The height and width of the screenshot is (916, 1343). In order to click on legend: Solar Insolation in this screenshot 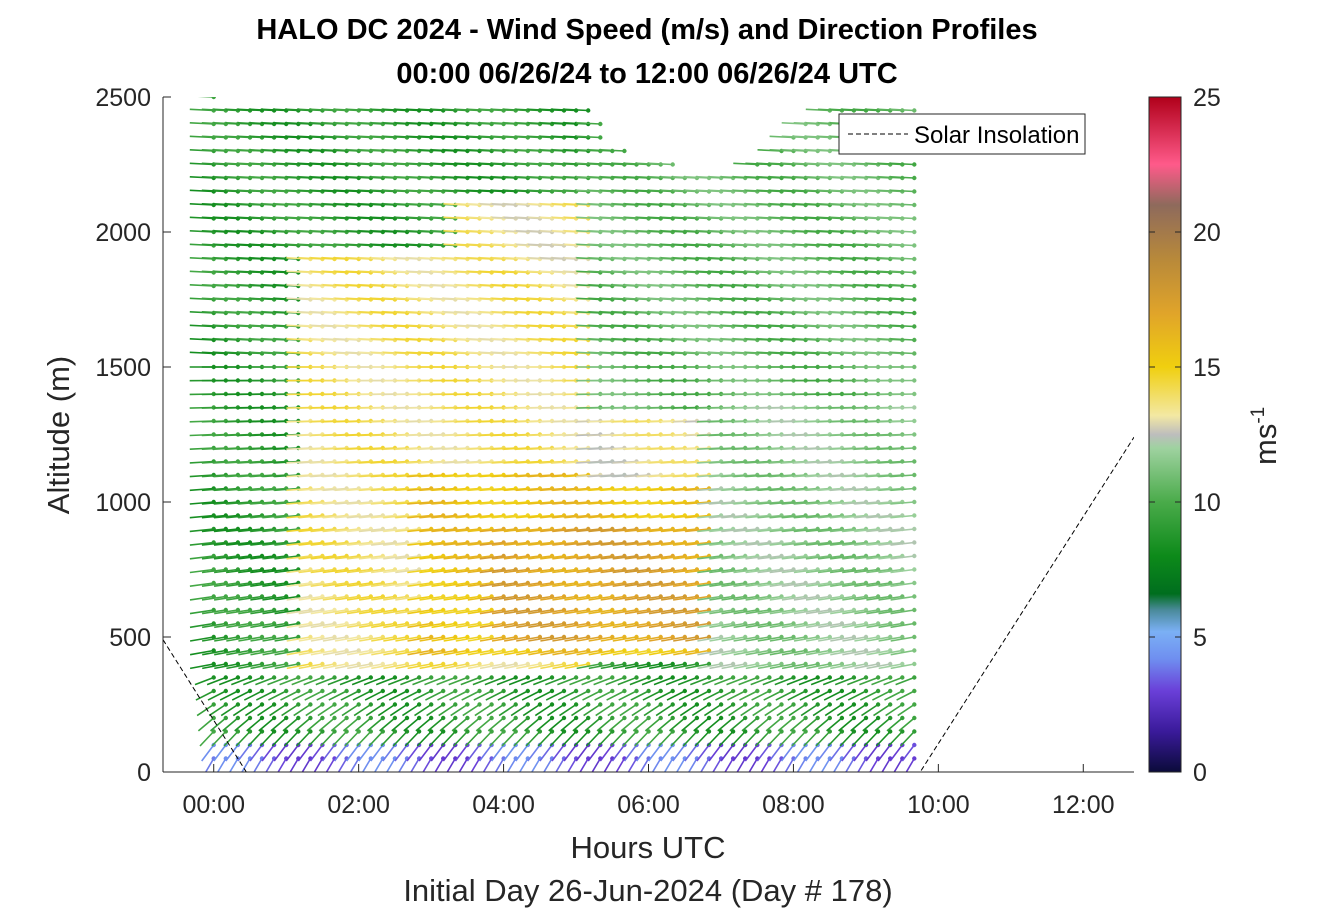, I will do `click(962, 134)`.